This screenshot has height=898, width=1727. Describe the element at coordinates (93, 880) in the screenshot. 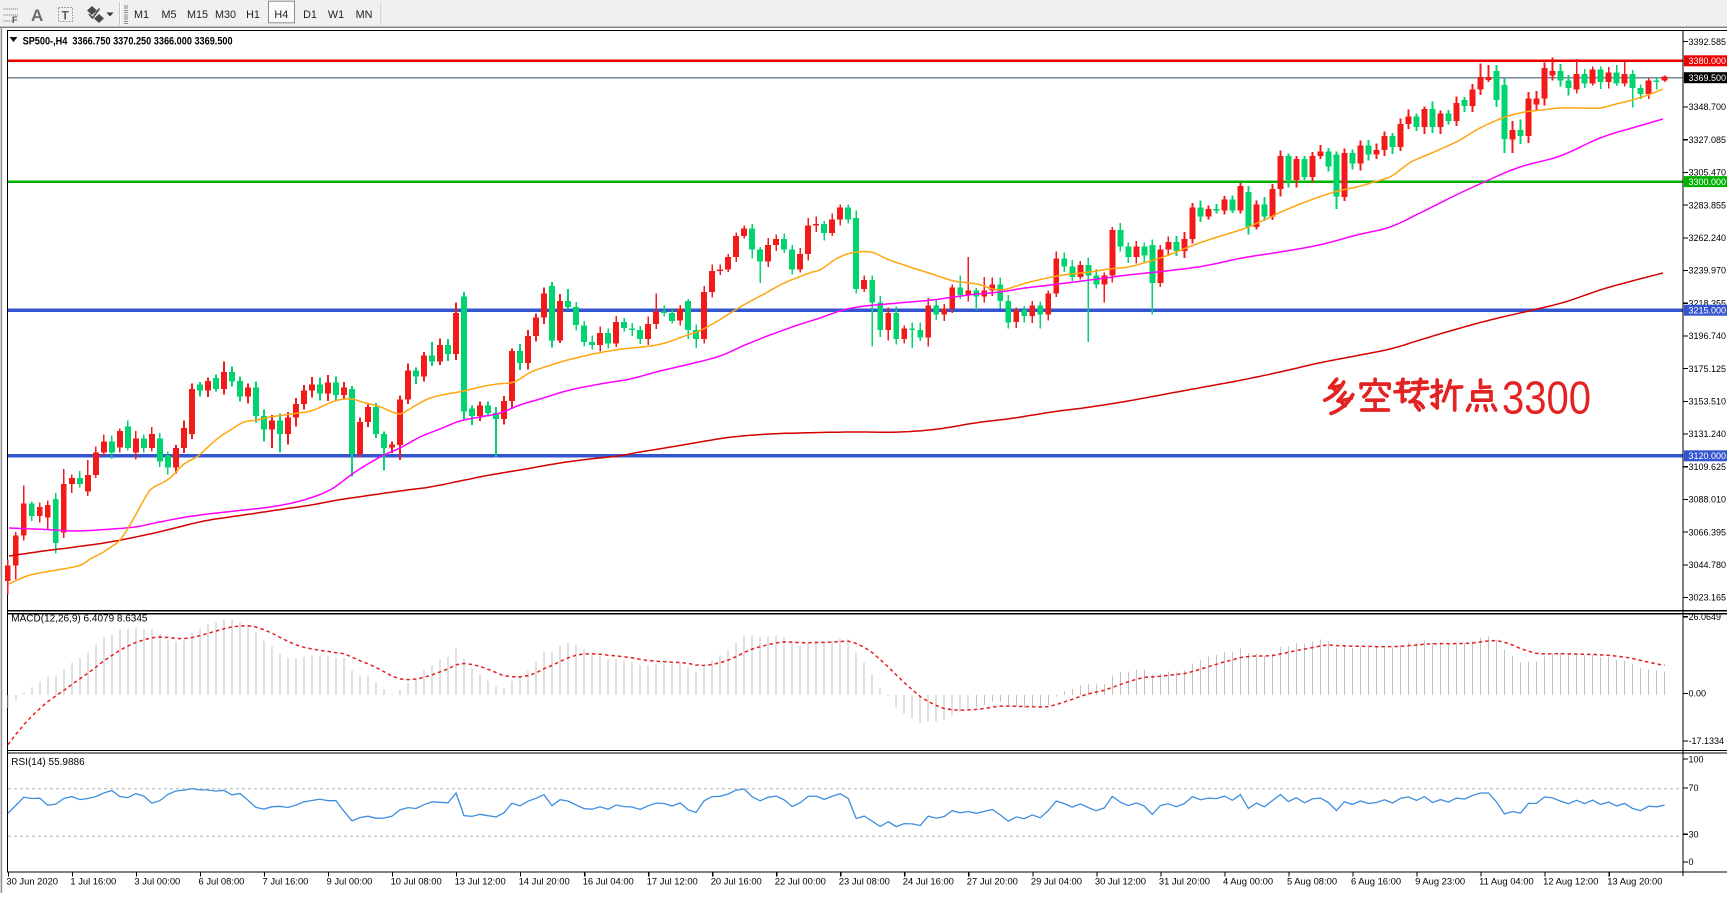

I see `svg-text: 1 Jul 16:00` at that location.